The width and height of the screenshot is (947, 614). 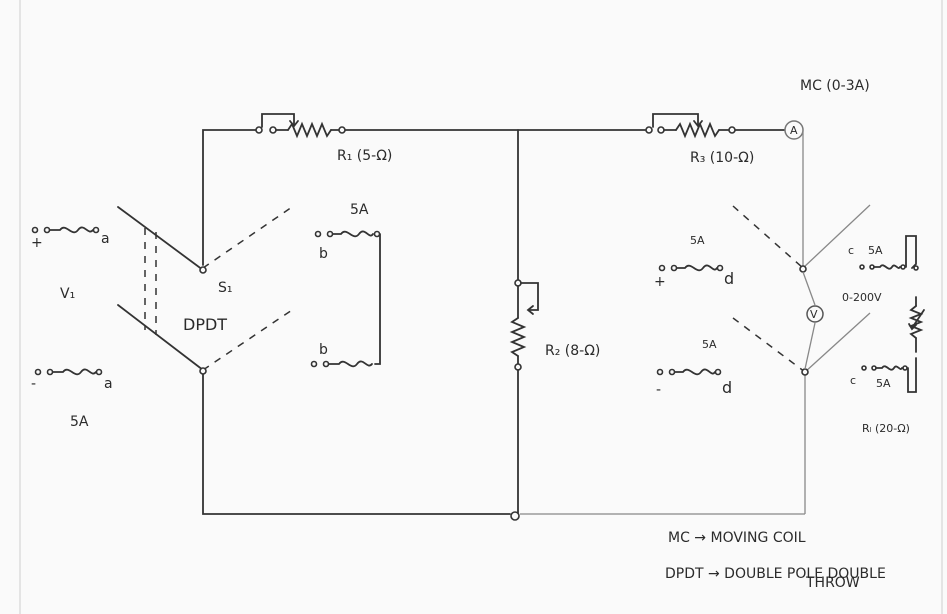 What do you see at coordinates (883, 383) in the screenshot?
I see `fuse-5a-c-bottom-label: 5A` at bounding box center [883, 383].